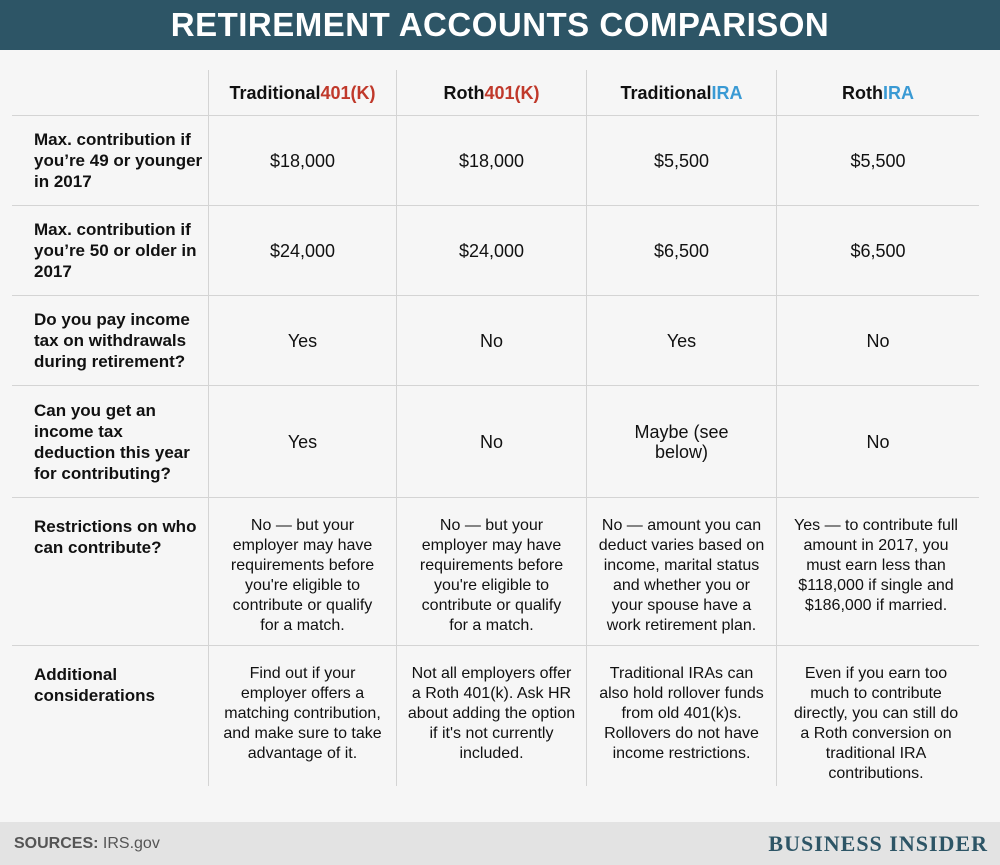 This screenshot has width=1000, height=865. Describe the element at coordinates (129, 843) in the screenshot. I see `sources-value: IRS.gov` at that location.